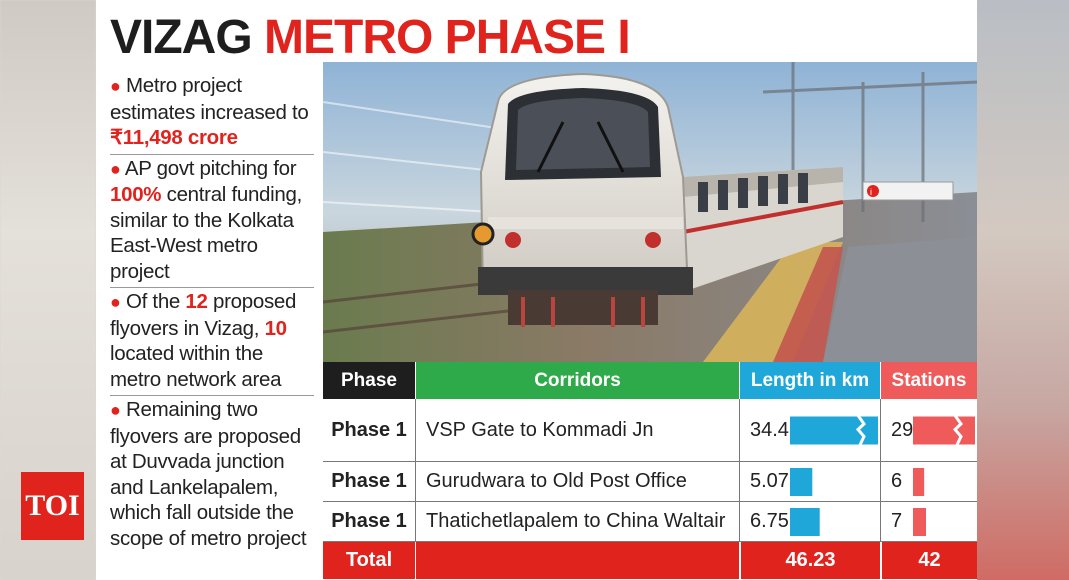 The height and width of the screenshot is (580, 1069). Describe the element at coordinates (897, 481) in the screenshot. I see `stations-value: 6` at that location.